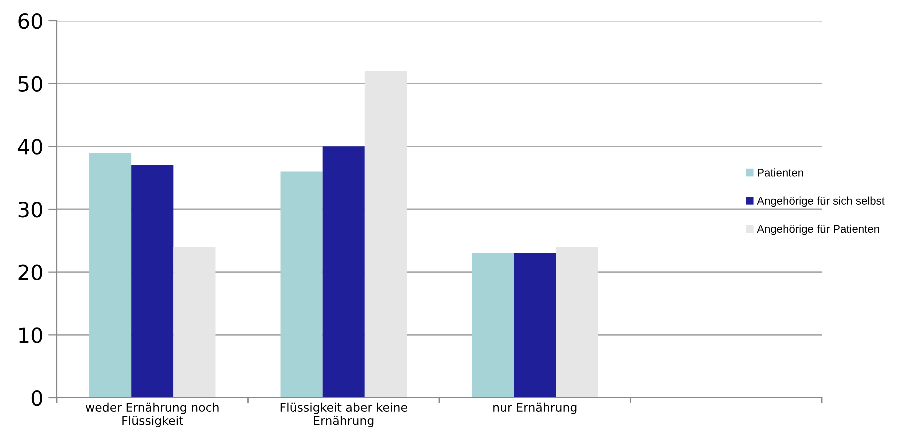  I want to click on y-tick-label: 30, so click(30, 210).